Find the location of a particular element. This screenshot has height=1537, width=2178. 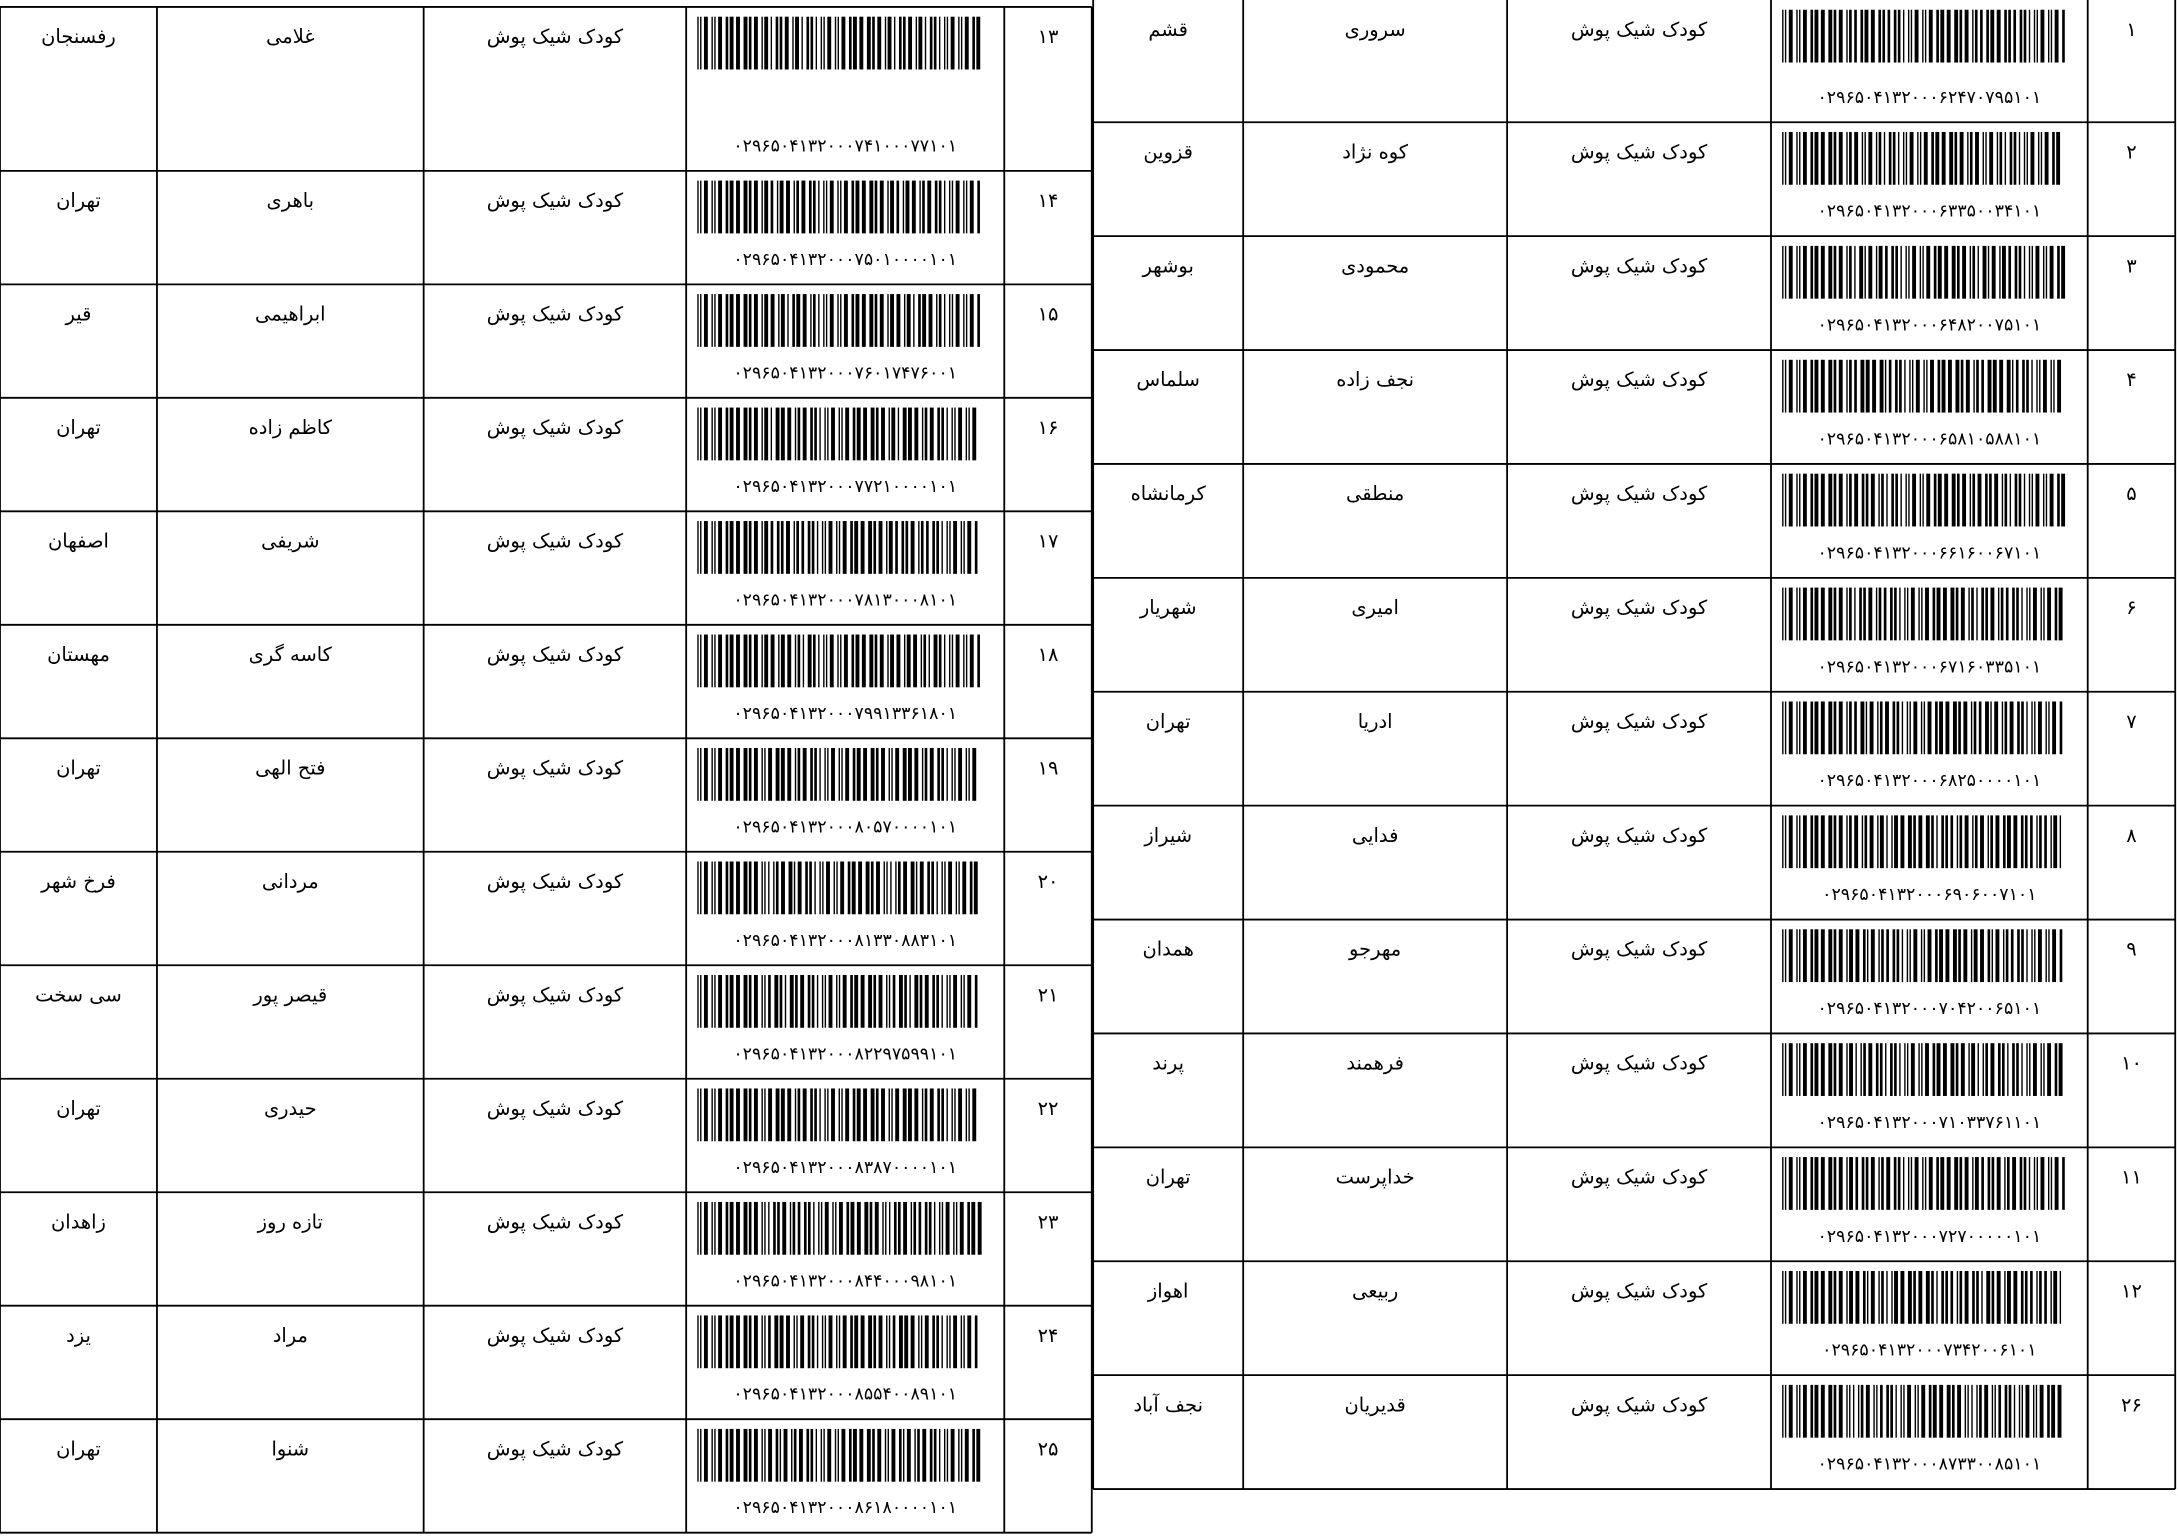

row-number: ۸ is located at coordinates (2131, 835).